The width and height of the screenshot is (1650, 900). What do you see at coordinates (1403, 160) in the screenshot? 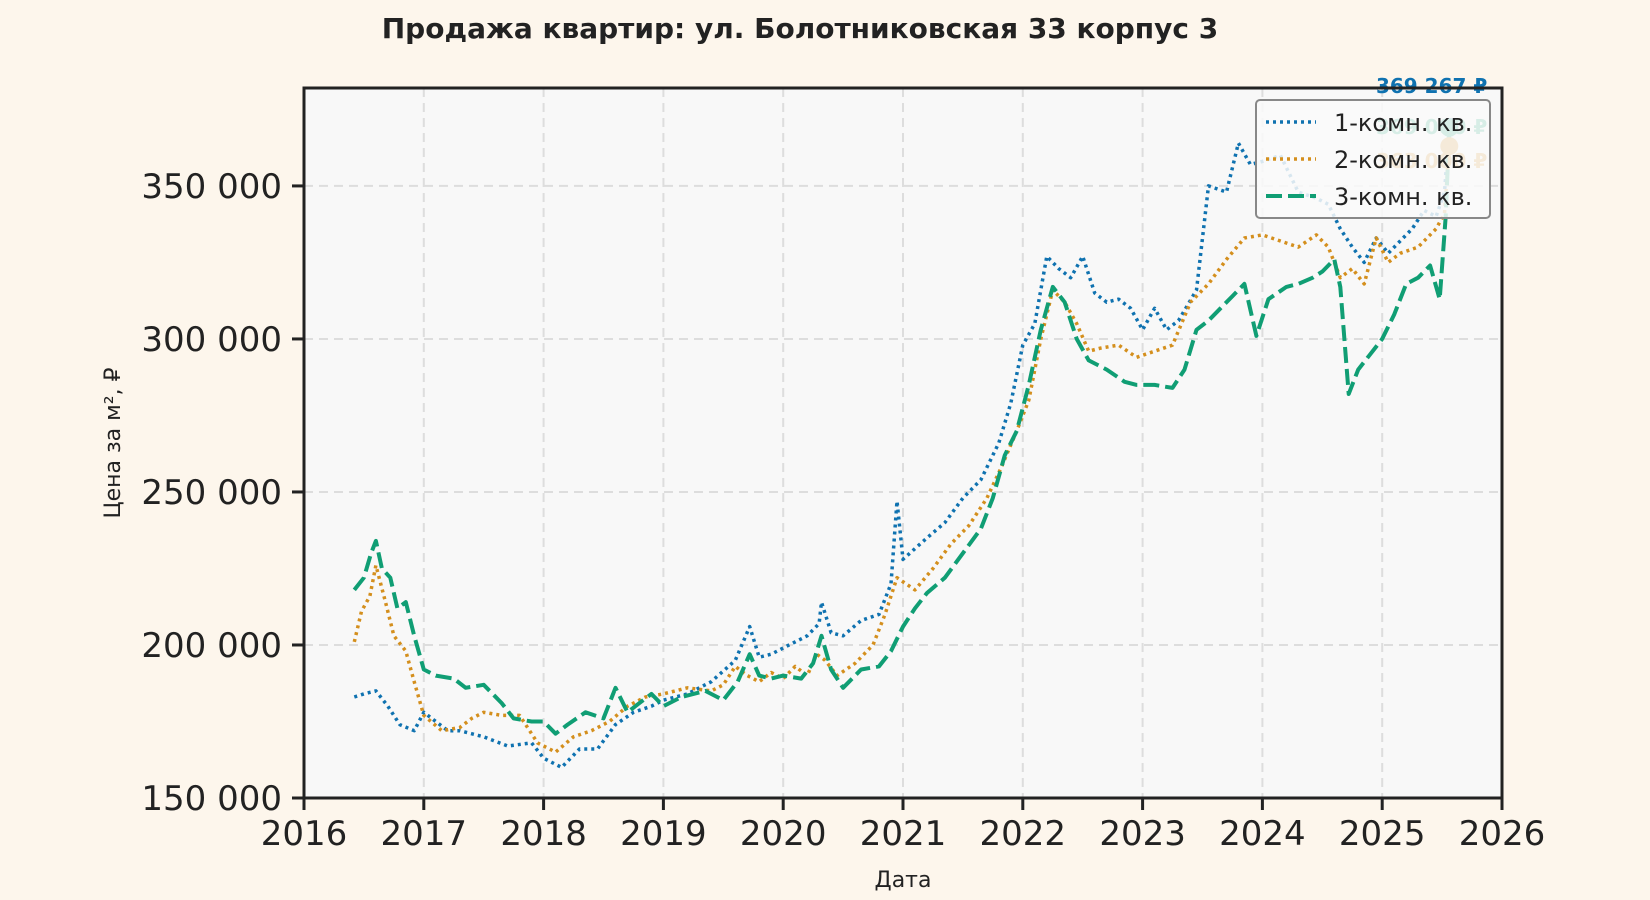
I see `legend-label-2: 2-комн. кв.` at bounding box center [1403, 160].